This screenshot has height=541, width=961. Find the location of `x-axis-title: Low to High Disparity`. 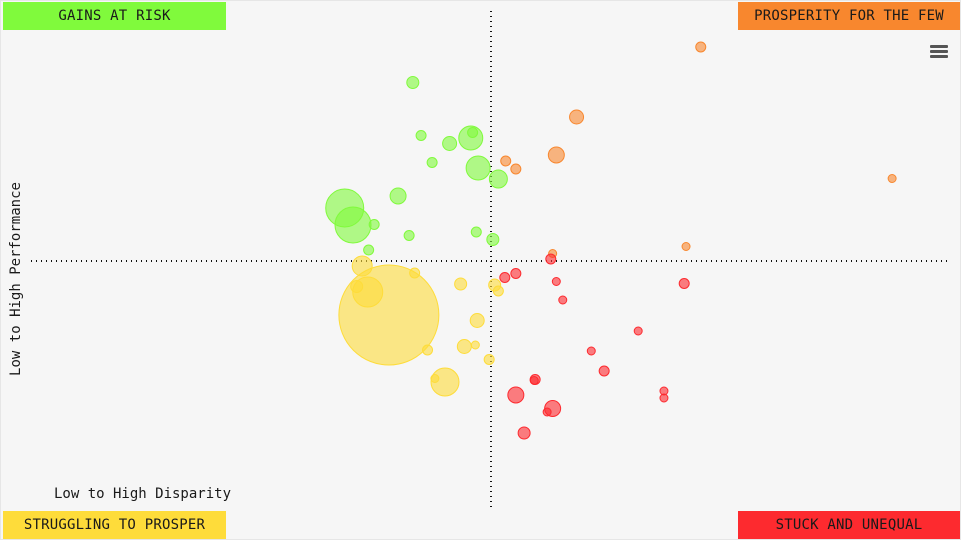

x-axis-title: Low to High Disparity is located at coordinates (143, 494).